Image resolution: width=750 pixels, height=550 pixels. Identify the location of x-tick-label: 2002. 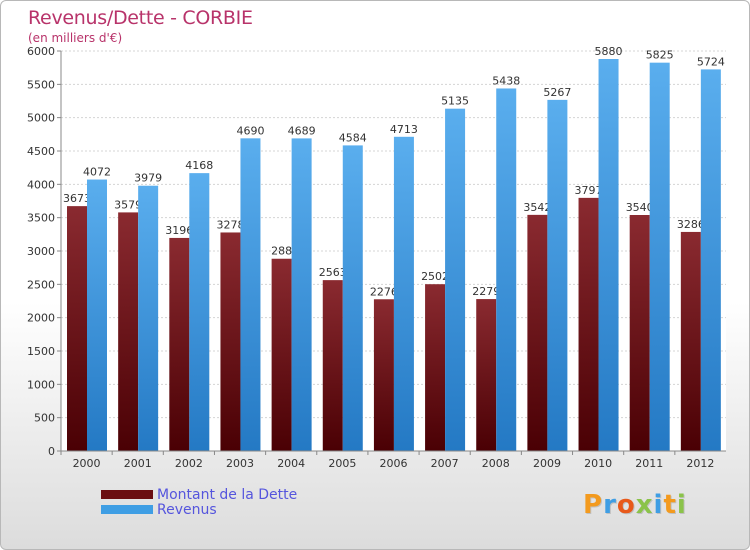
(189, 463).